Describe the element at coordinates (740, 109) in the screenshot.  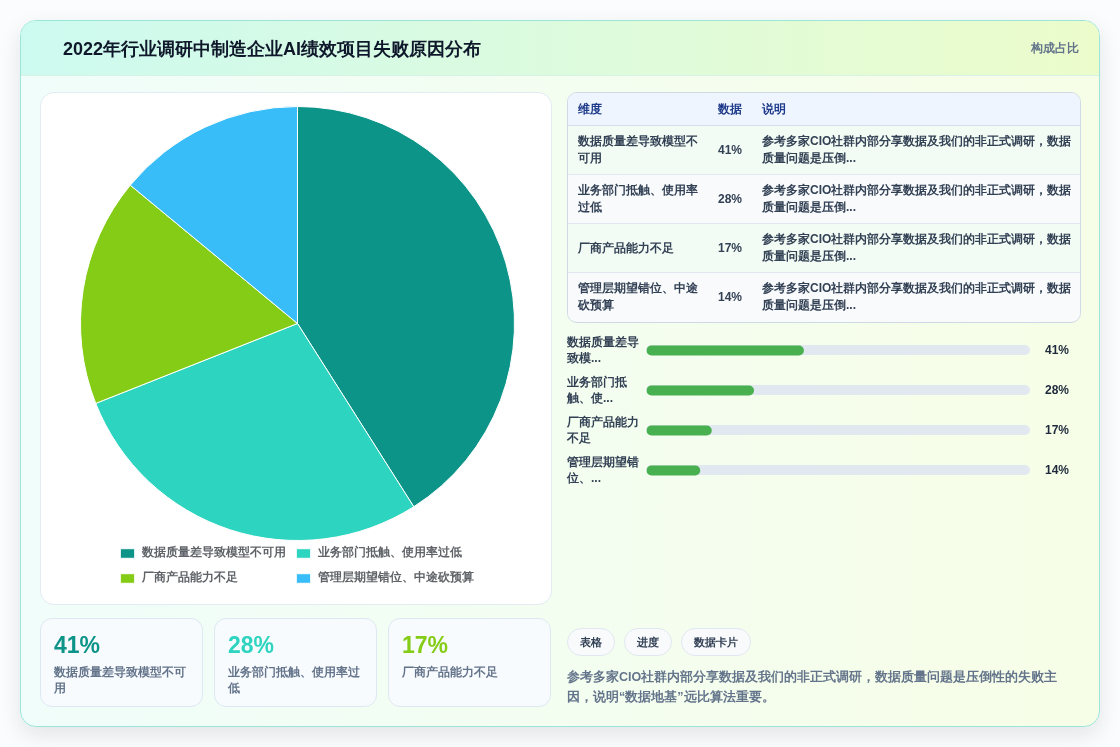
I see `text: 数据` at that location.